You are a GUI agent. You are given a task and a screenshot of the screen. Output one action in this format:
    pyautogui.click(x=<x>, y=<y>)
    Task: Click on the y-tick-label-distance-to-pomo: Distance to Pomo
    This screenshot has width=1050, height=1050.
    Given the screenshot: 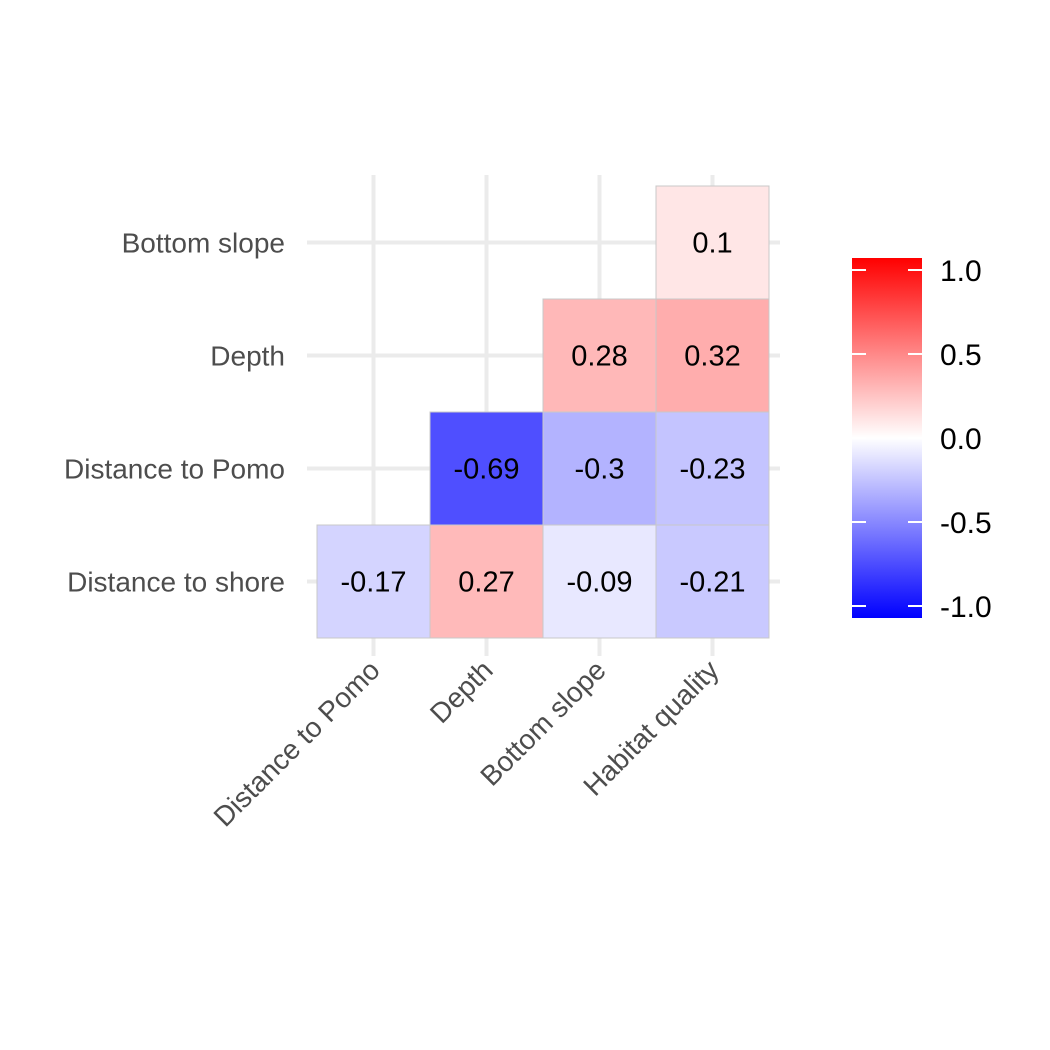 What is the action you would take?
    pyautogui.click(x=174, y=469)
    